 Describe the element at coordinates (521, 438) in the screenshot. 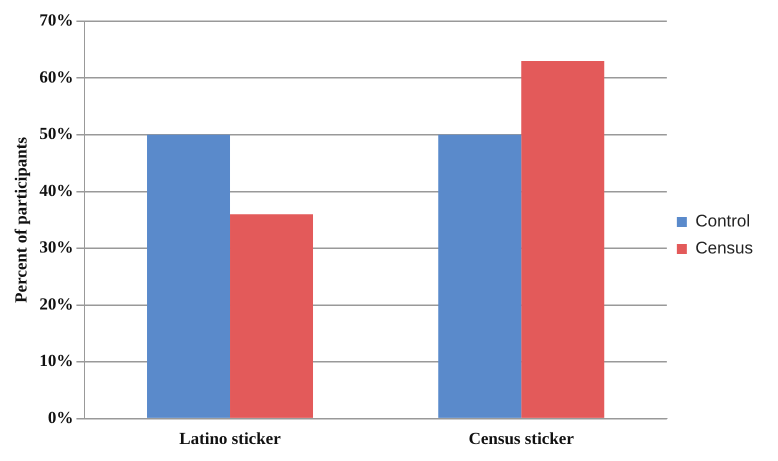

I see `x-tick-label: Census sticker` at that location.